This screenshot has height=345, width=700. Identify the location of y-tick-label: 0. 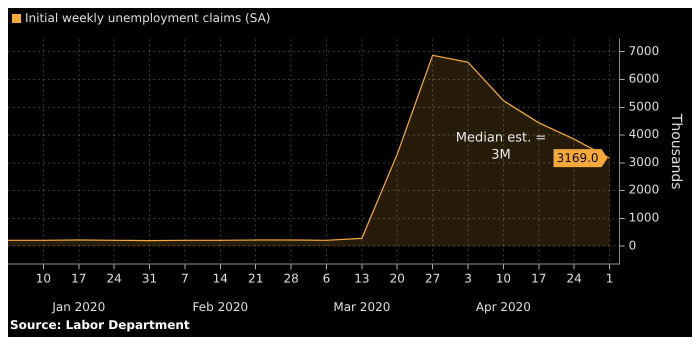
(632, 245).